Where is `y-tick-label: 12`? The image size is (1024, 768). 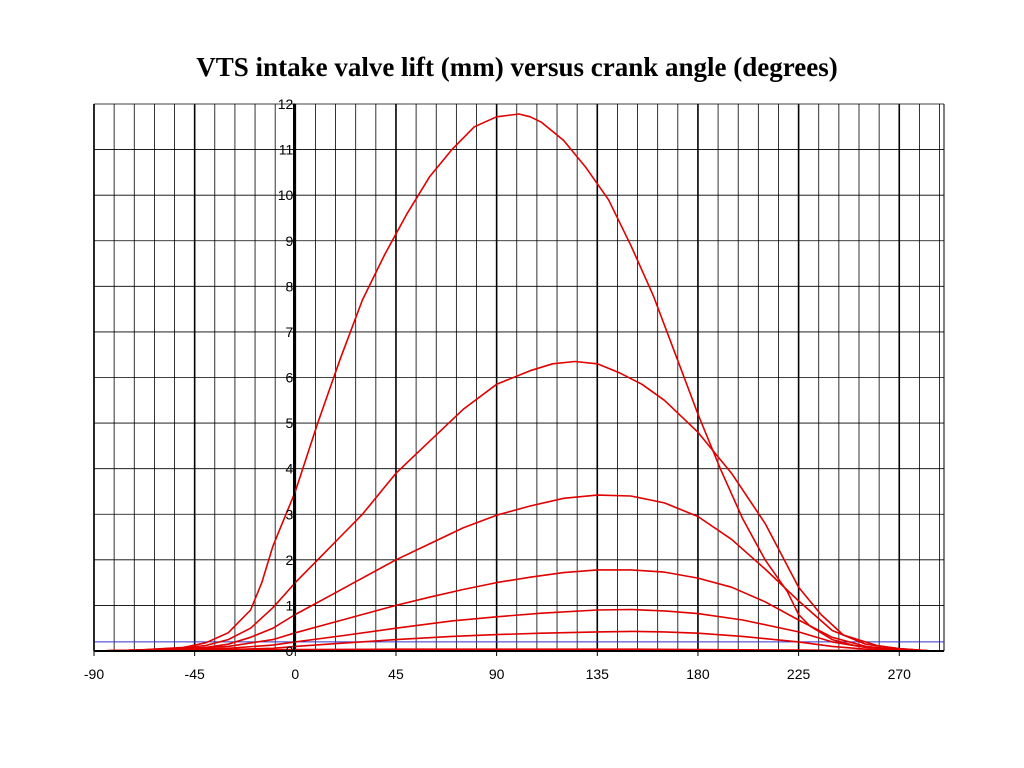
y-tick-label: 12 is located at coordinates (286, 104).